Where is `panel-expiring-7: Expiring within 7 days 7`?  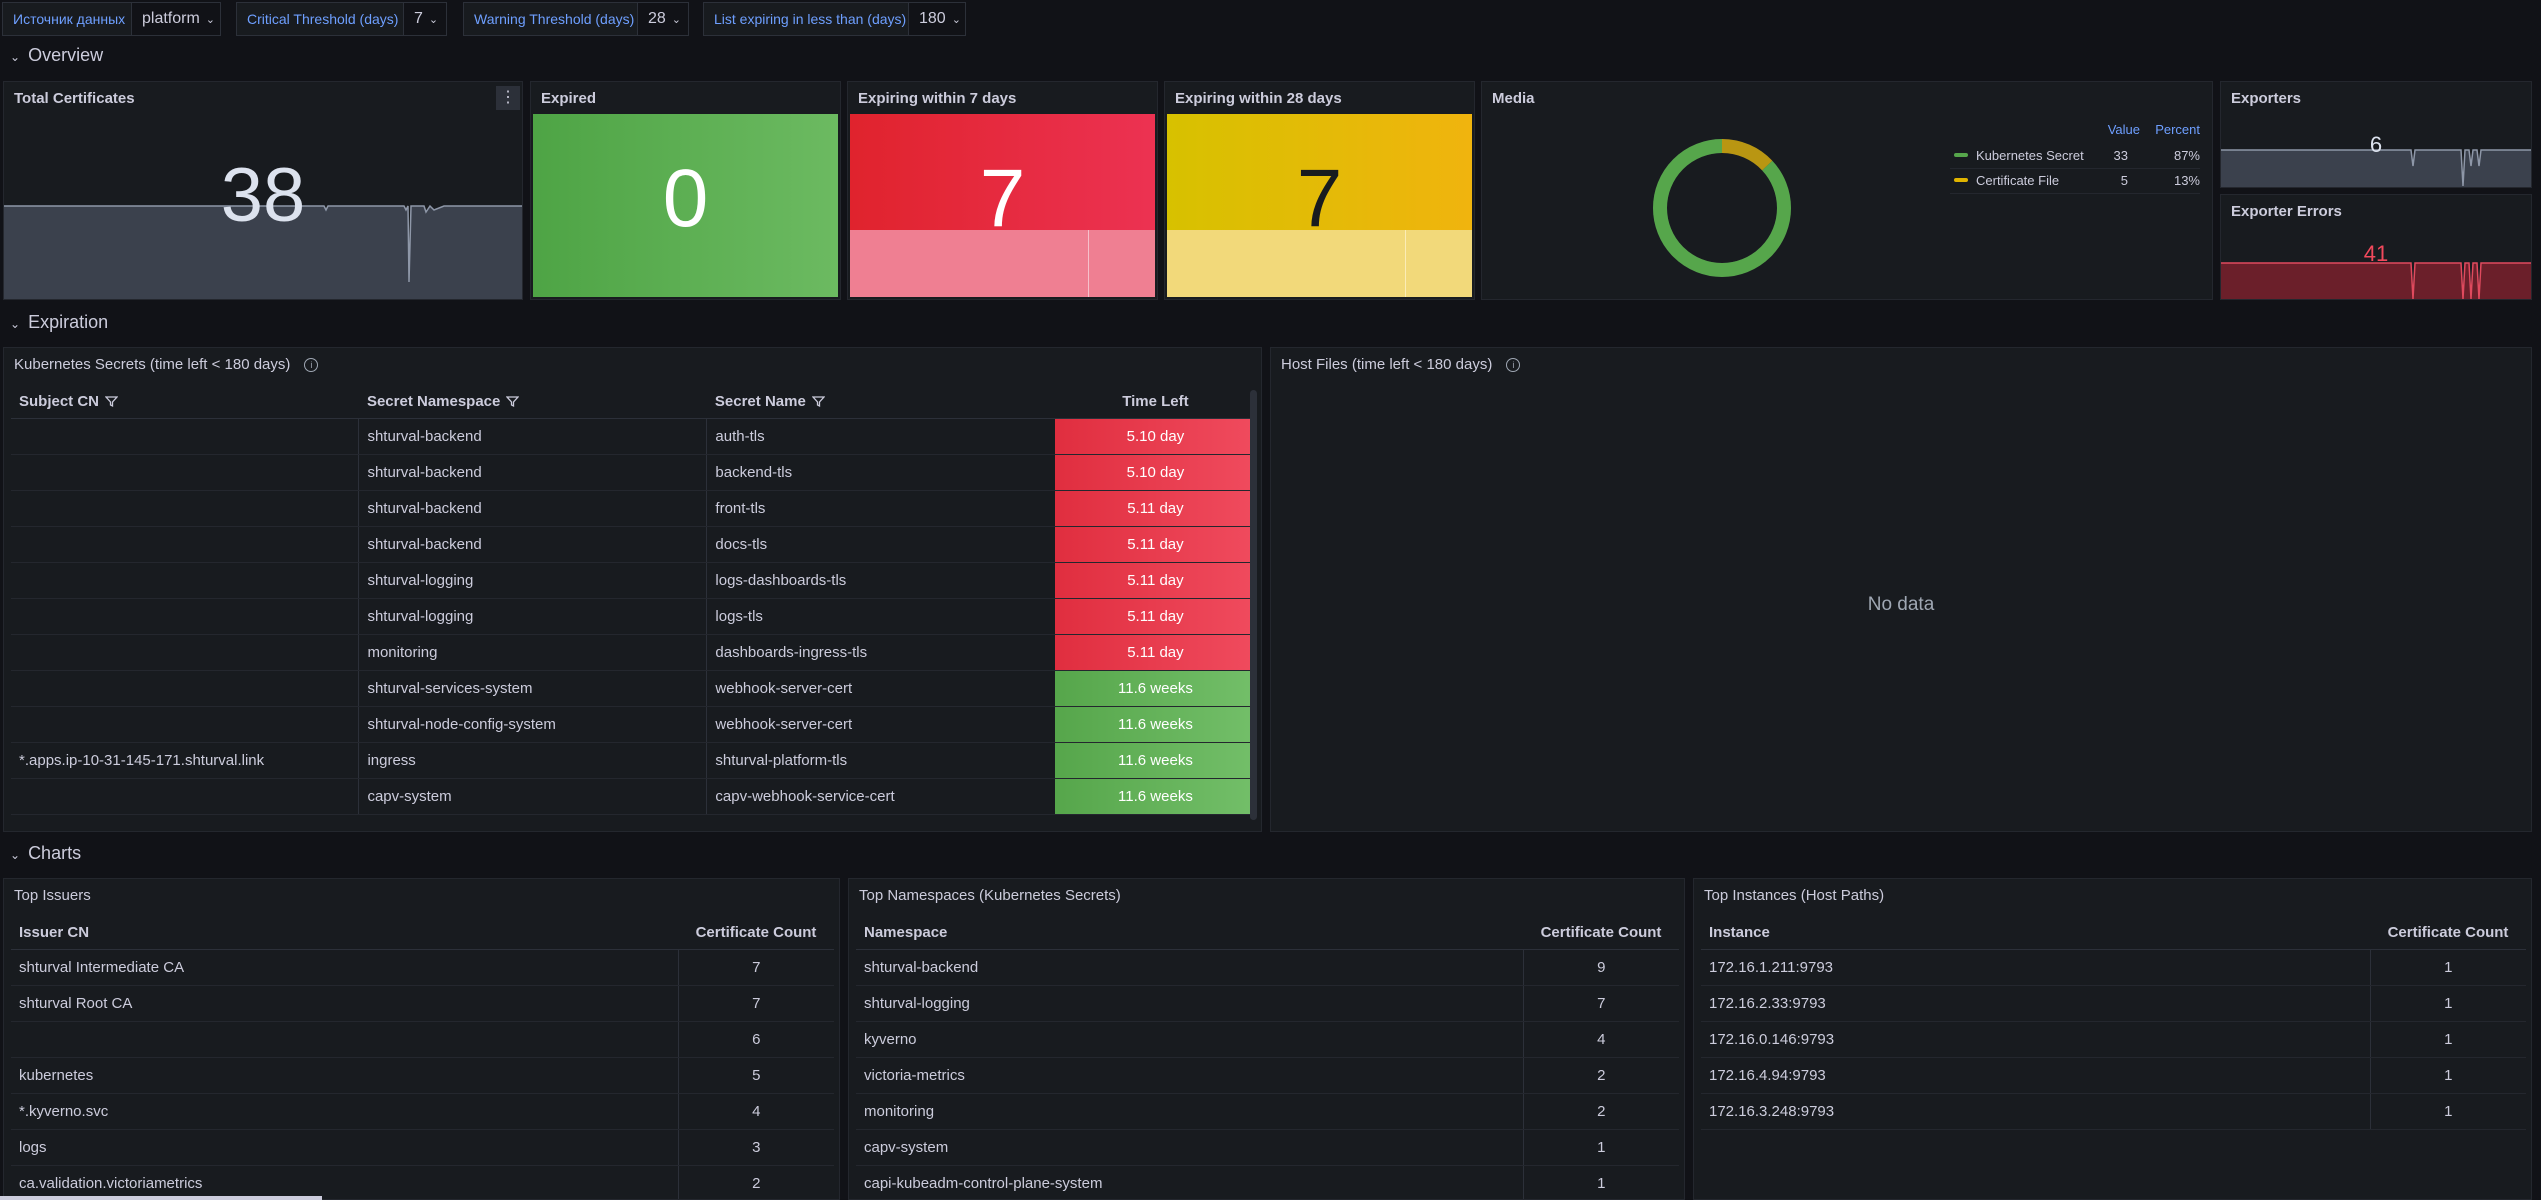
panel-expiring-7: Expiring within 7 days 7 is located at coordinates (1002, 190).